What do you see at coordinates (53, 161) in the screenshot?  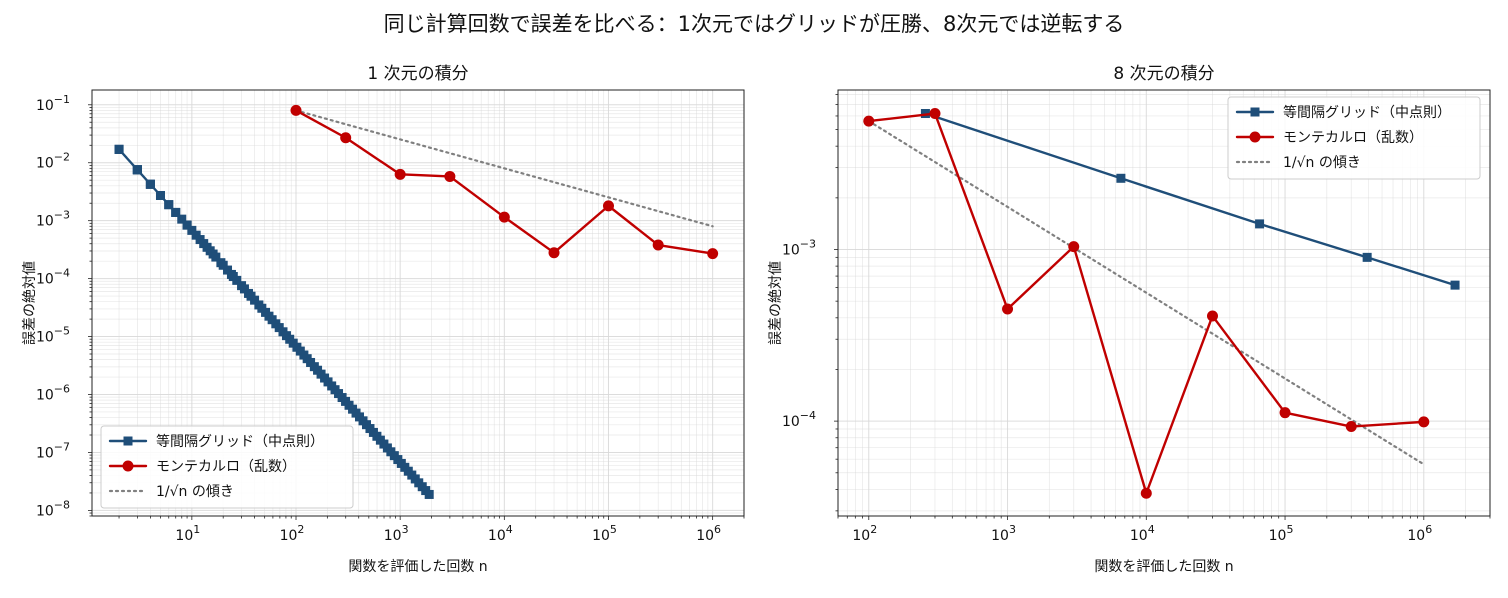 I see `y-tick-label: 10⁻²` at bounding box center [53, 161].